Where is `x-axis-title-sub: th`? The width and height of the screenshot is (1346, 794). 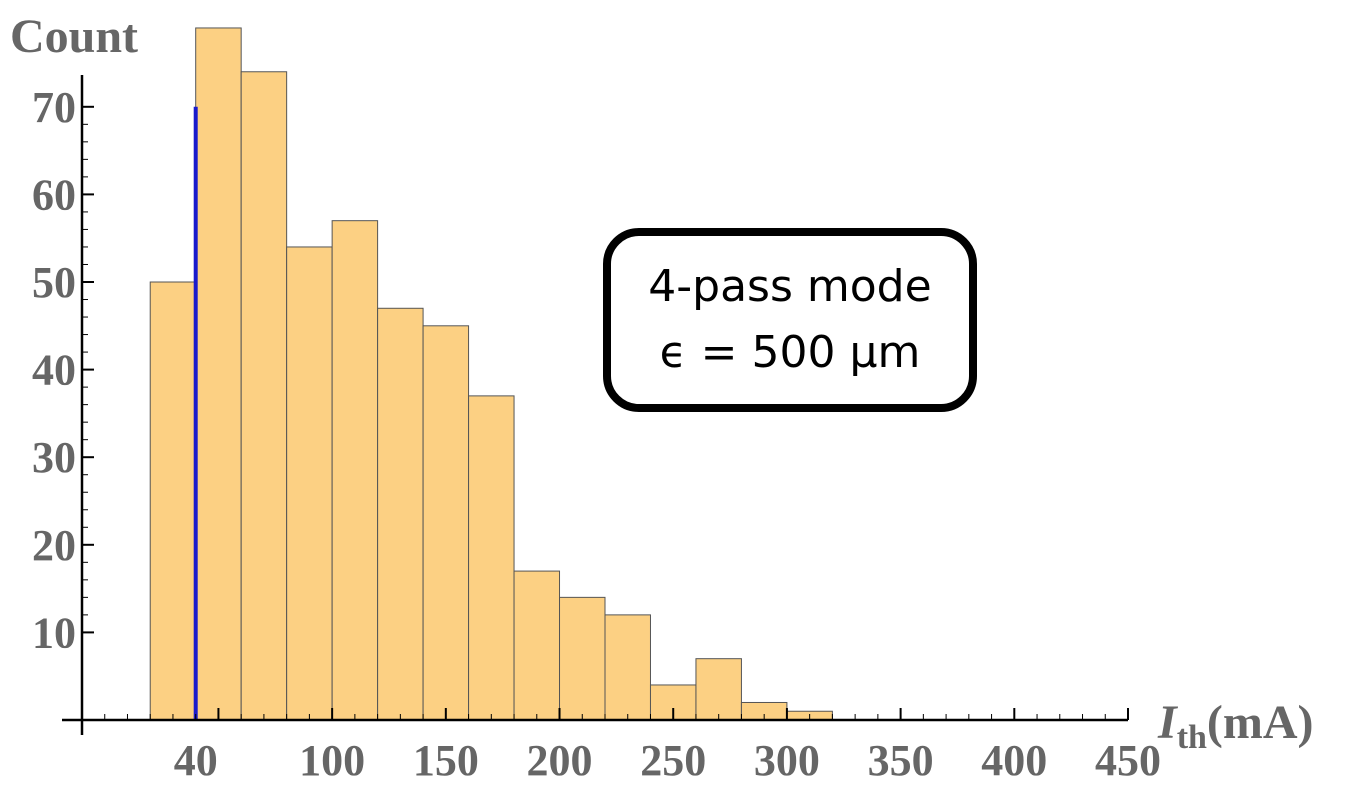 x-axis-title-sub: th is located at coordinates (1192, 737).